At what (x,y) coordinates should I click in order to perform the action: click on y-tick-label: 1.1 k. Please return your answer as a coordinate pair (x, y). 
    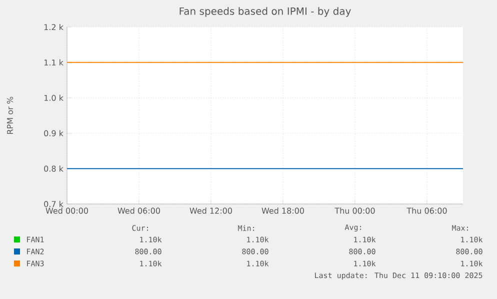
    Looking at the image, I should click on (54, 62).